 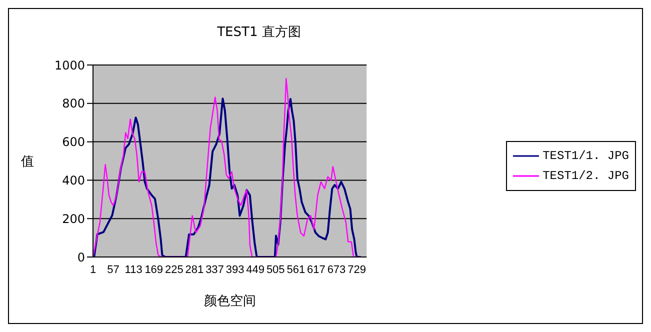 I want to click on y-tick-label: 0, so click(x=81, y=257).